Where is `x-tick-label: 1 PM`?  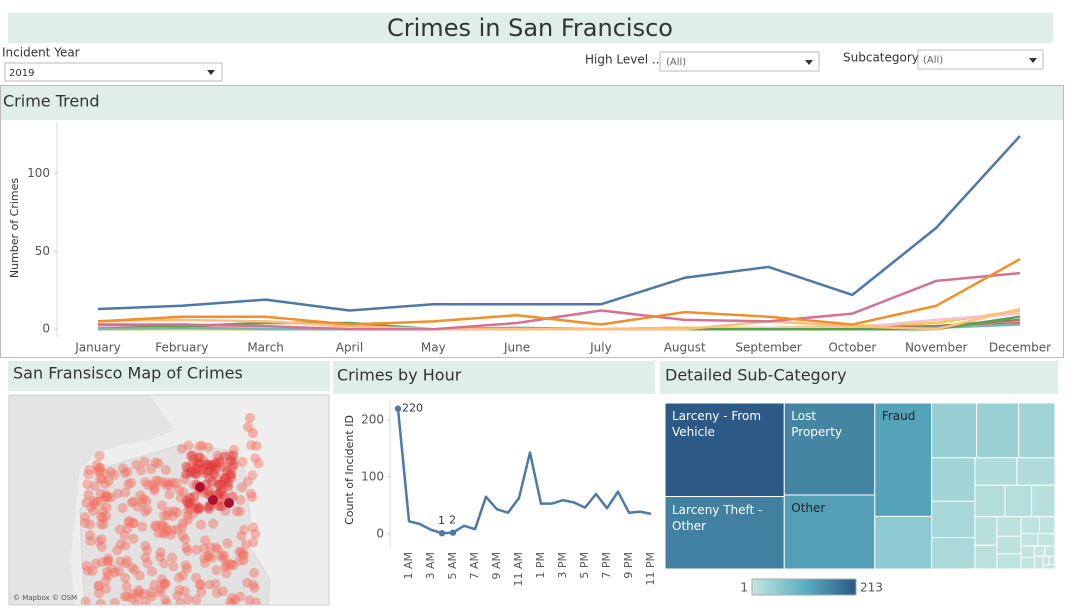 x-tick-label: 1 PM is located at coordinates (540, 565).